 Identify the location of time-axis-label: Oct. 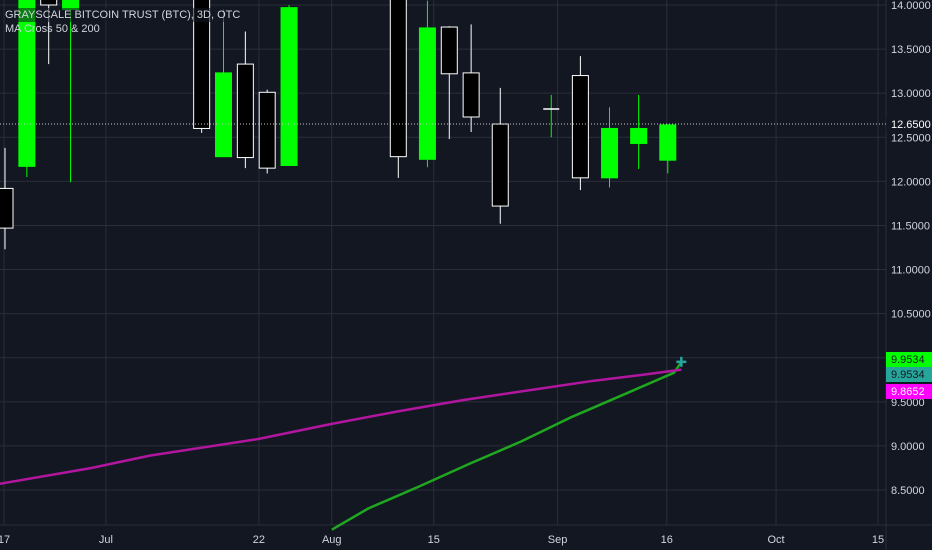
(775, 540).